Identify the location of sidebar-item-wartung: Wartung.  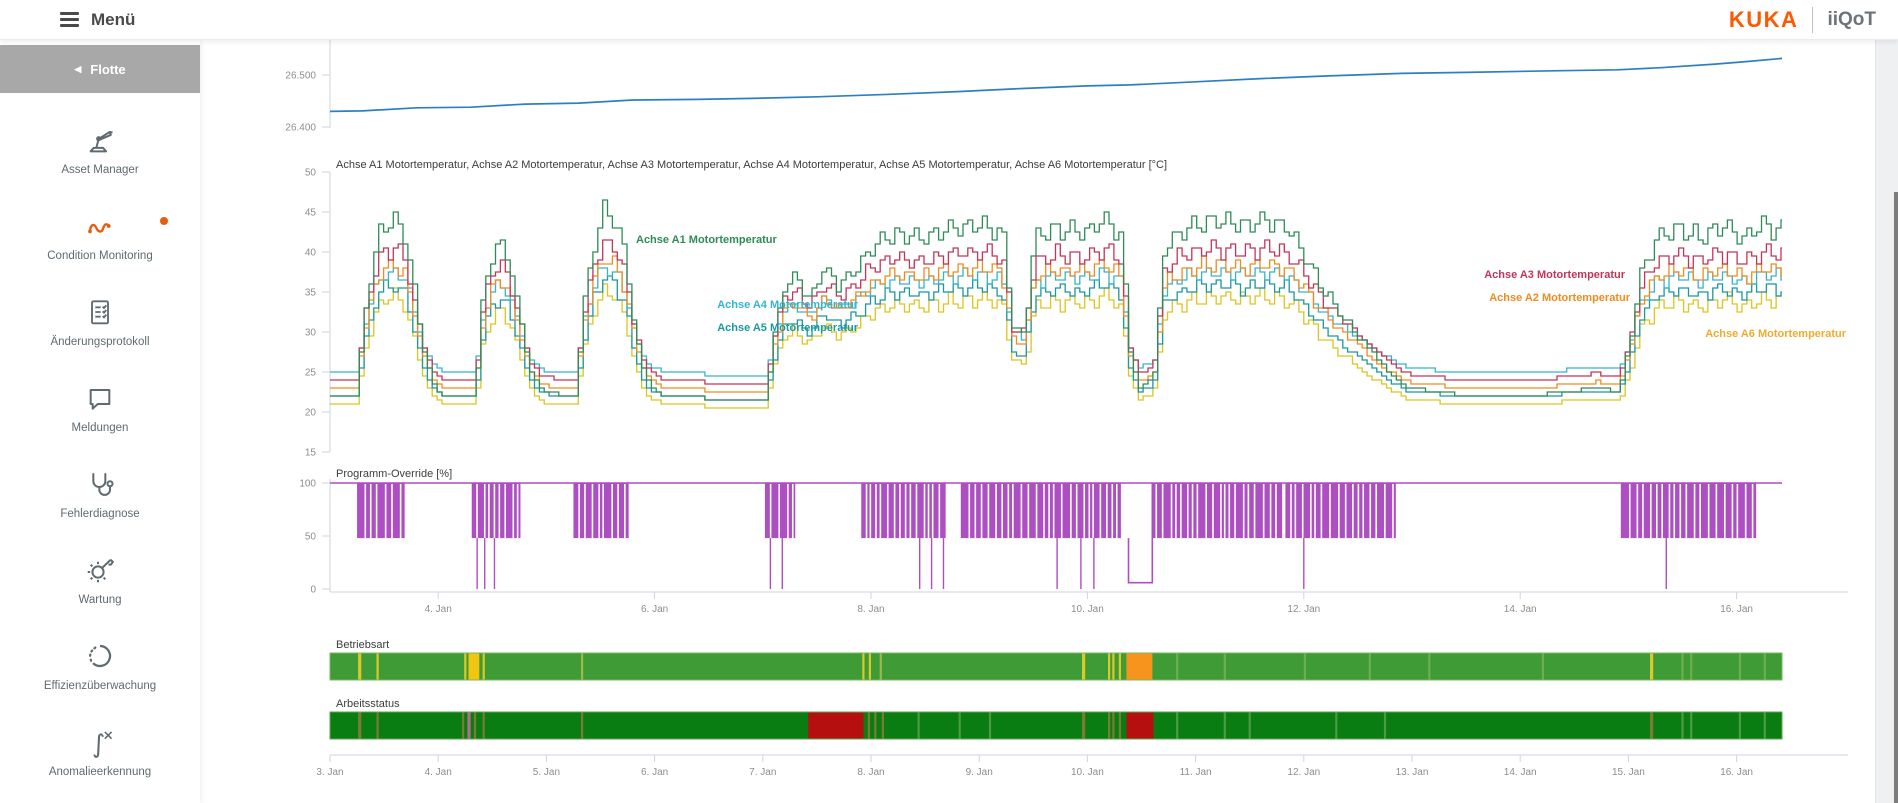
(100, 580).